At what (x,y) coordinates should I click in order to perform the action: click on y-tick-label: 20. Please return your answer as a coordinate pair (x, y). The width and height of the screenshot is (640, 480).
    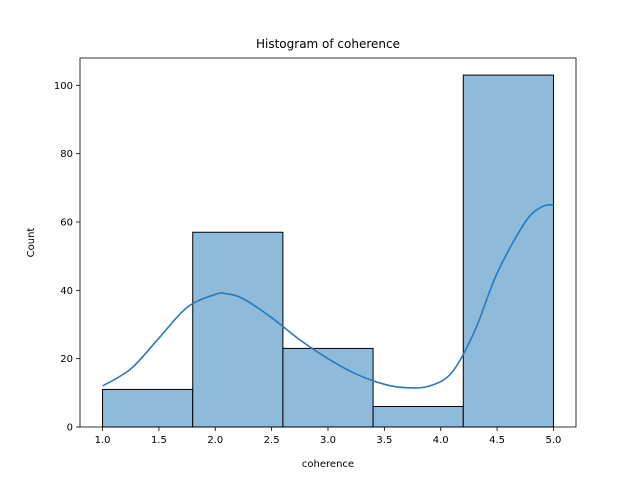
    Looking at the image, I should click on (66, 359).